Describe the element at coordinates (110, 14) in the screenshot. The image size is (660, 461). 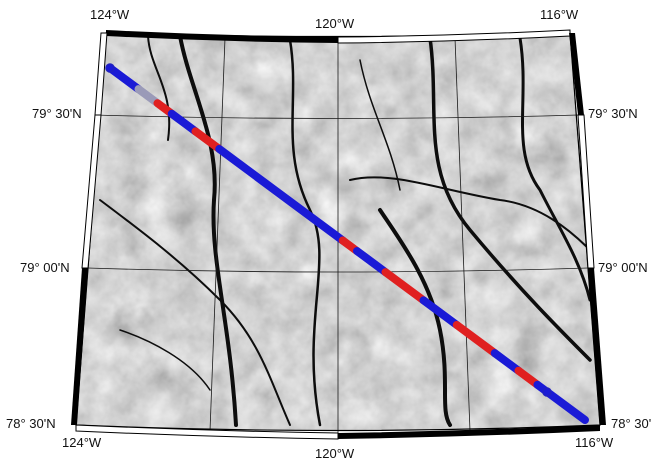
I see `lon-label-124w-top: 124°W` at that location.